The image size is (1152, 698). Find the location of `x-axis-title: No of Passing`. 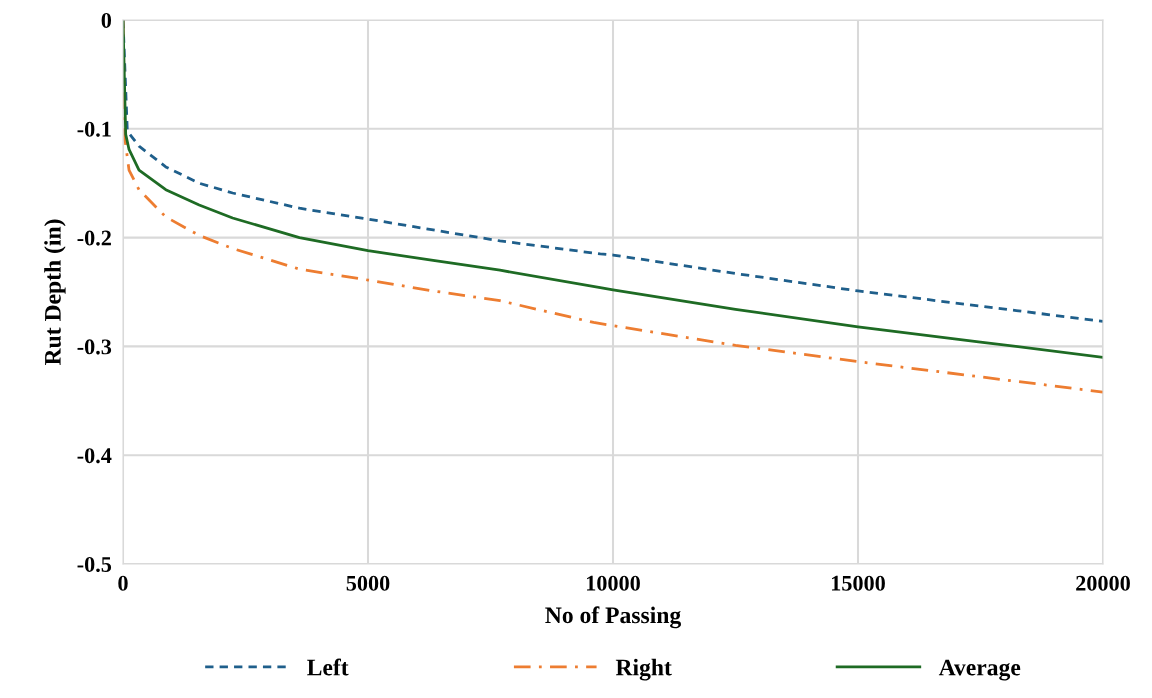

x-axis-title: No of Passing is located at coordinates (613, 617).